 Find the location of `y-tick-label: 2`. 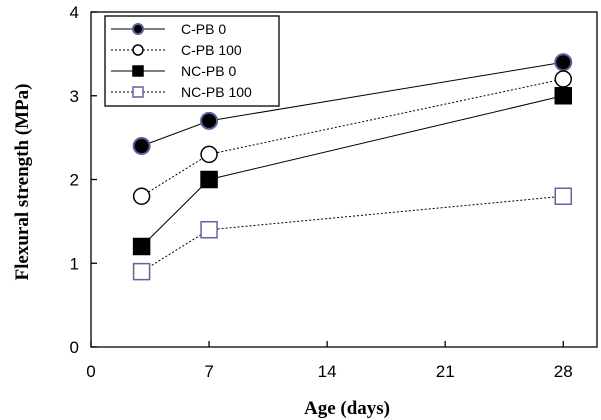

y-tick-label: 2 is located at coordinates (74, 180).